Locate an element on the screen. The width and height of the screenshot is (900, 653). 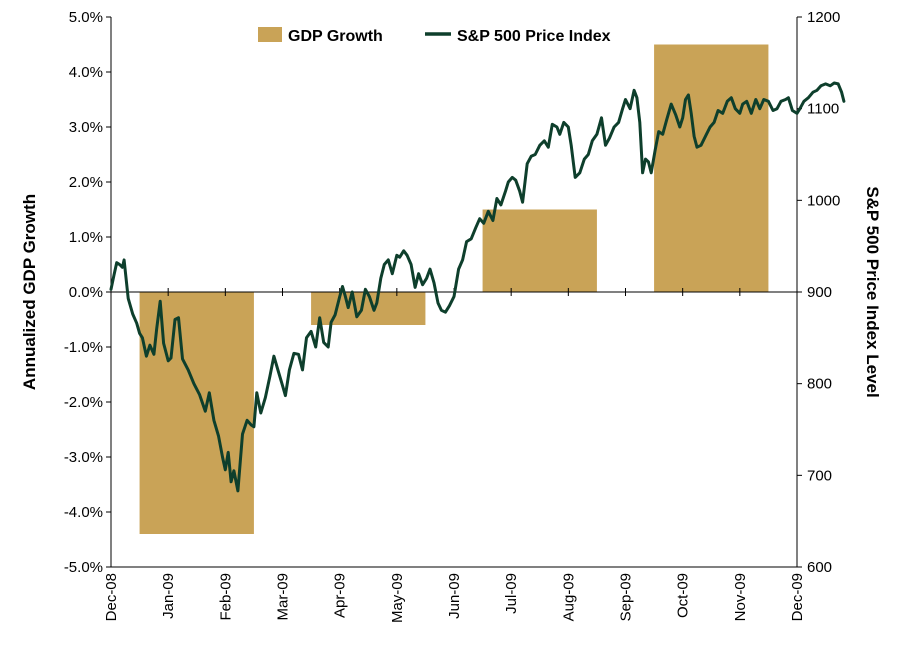
x-tick-label: Oct-09 is located at coordinates (683, 595).